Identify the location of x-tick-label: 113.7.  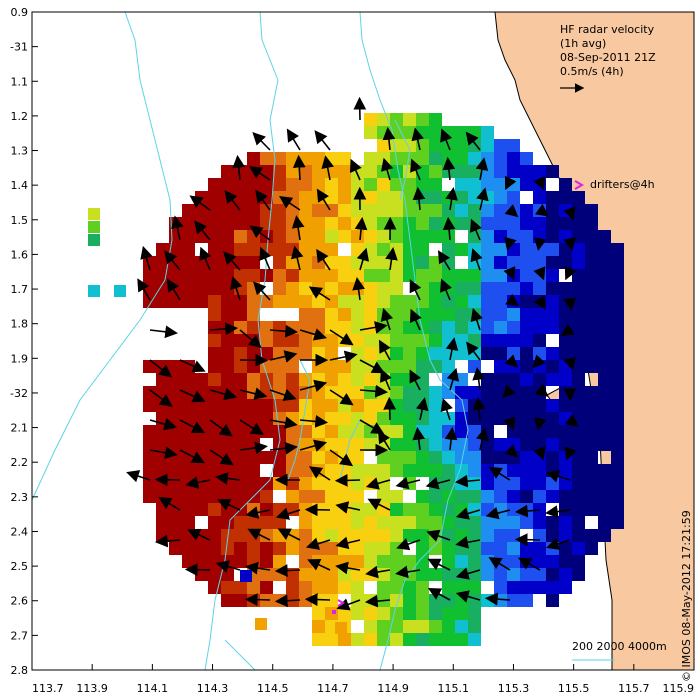
(48, 688).